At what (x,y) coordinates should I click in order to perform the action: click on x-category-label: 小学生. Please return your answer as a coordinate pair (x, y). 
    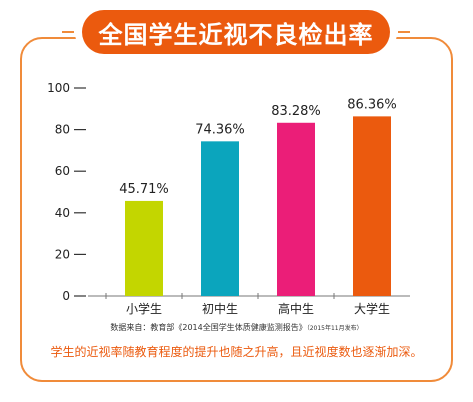
    Looking at the image, I should click on (144, 308).